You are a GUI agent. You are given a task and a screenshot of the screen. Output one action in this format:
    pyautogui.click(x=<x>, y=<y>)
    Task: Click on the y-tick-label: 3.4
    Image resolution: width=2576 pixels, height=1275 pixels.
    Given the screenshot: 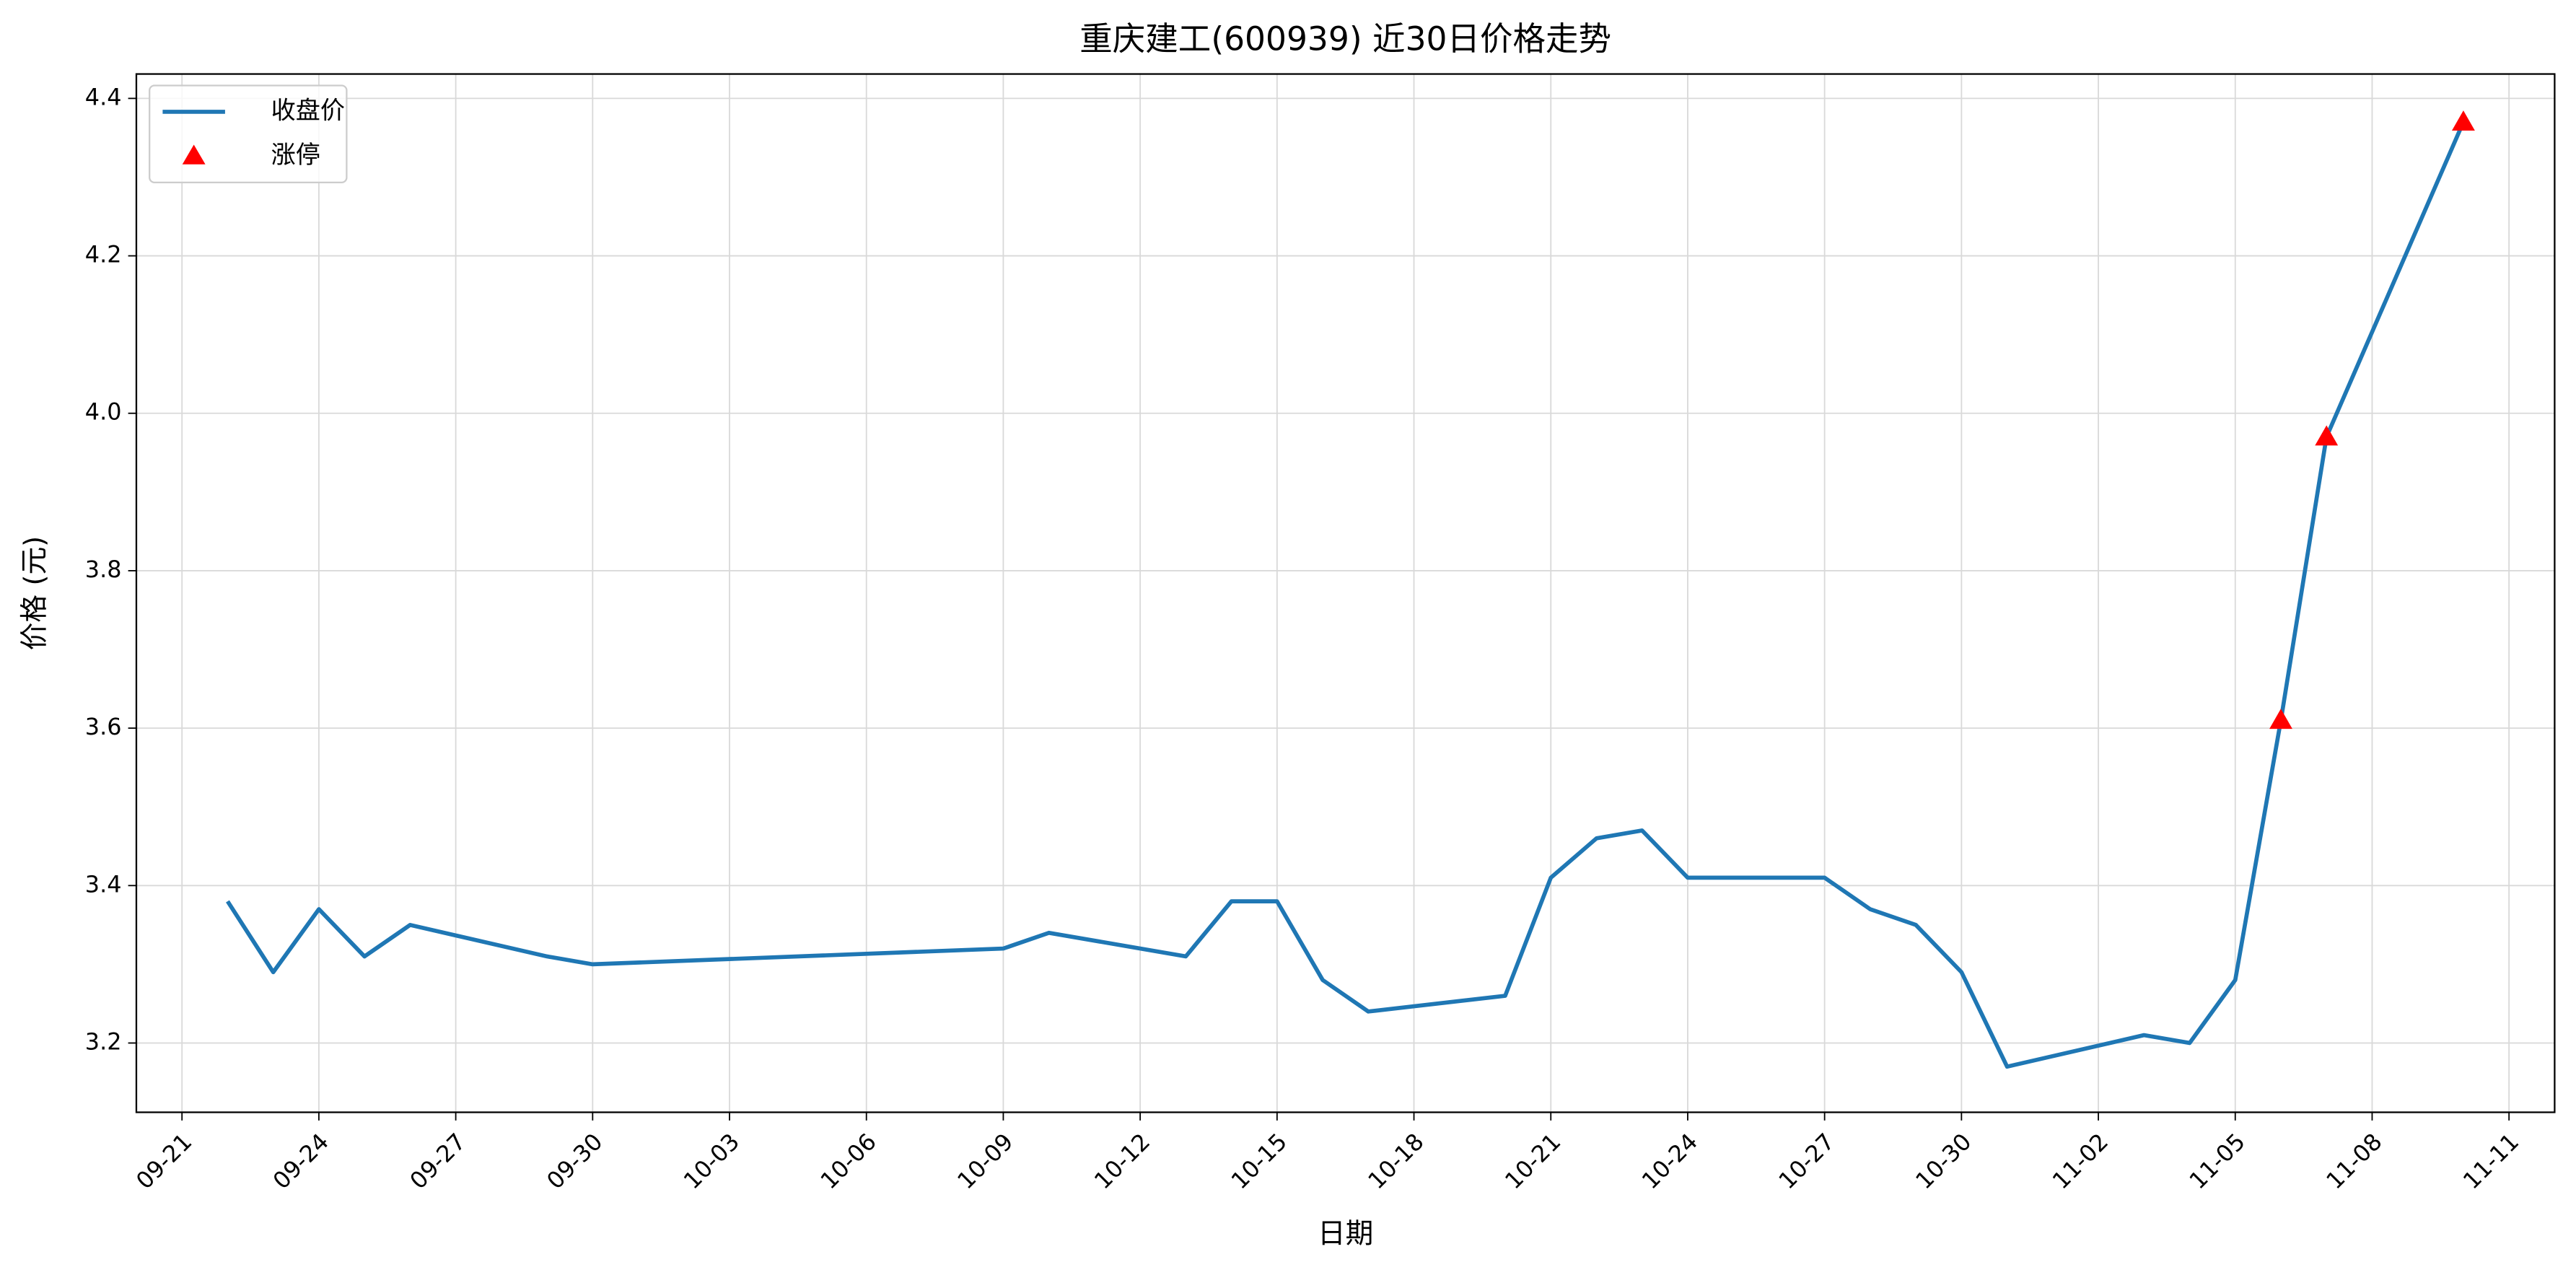 What is the action you would take?
    pyautogui.click(x=103, y=884)
    